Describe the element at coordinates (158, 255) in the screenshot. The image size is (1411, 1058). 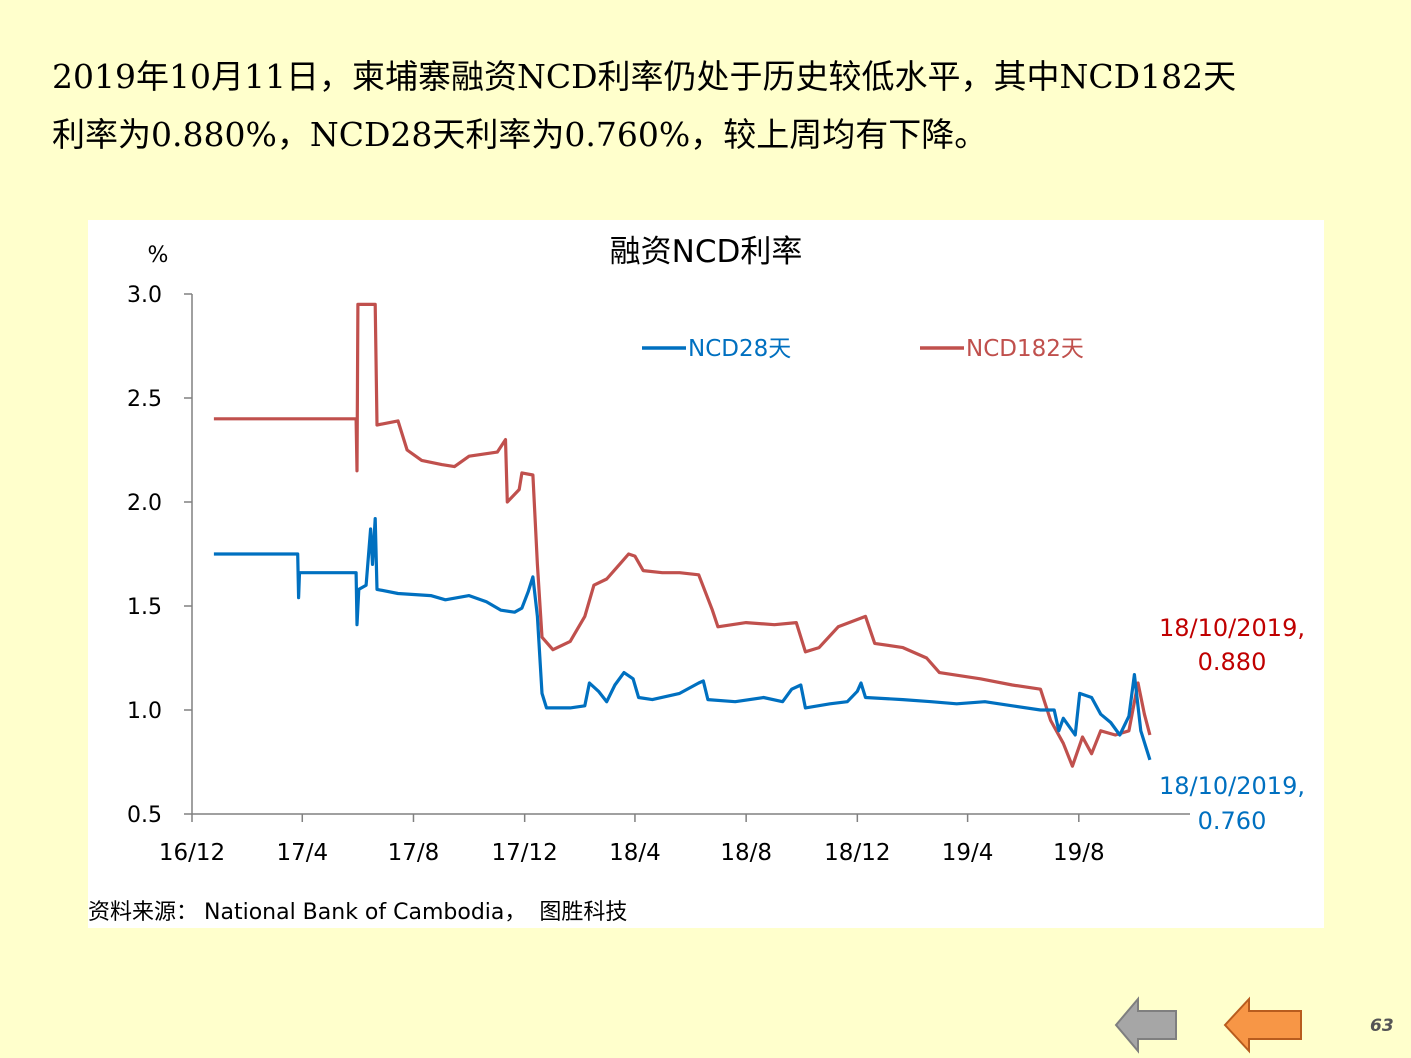
I see `y-axis-unit-label: %` at that location.